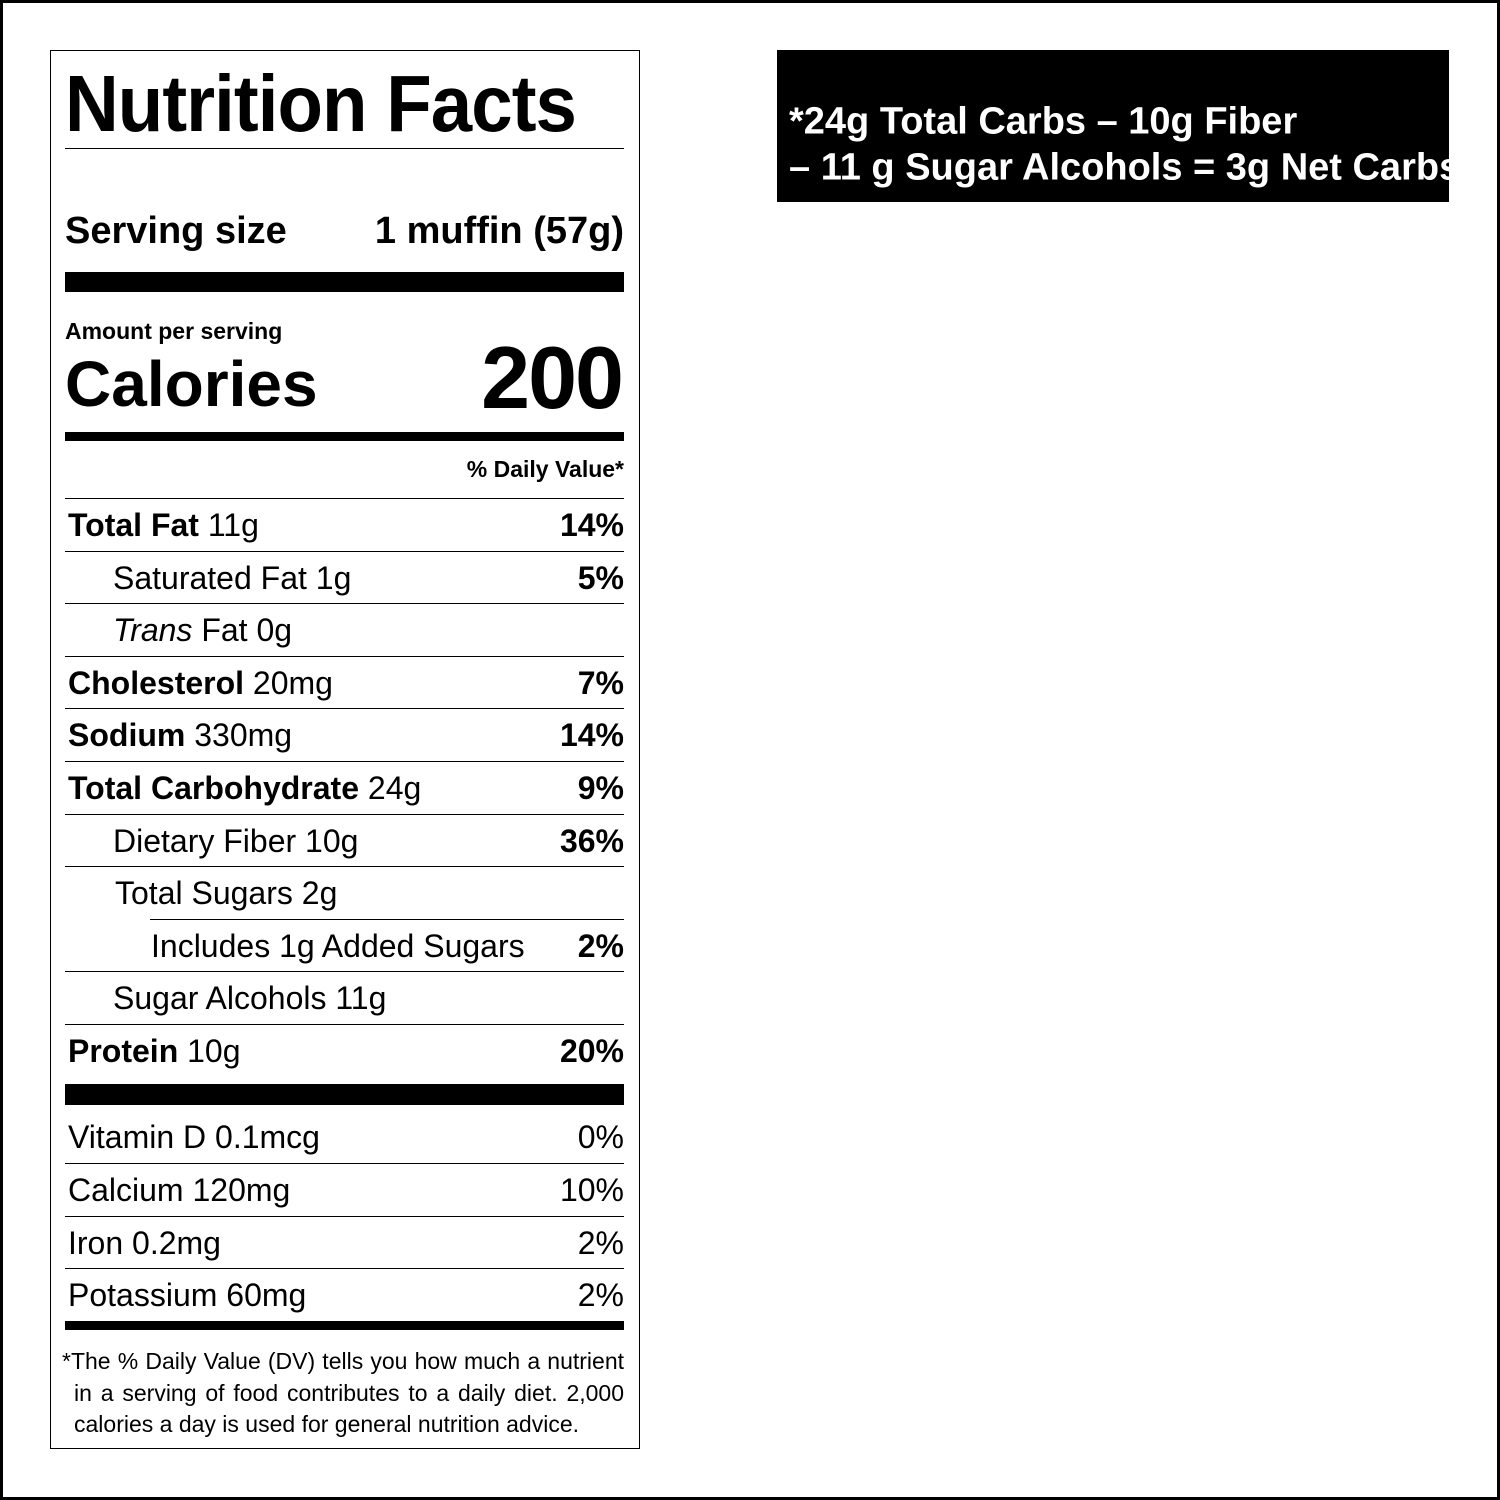 The height and width of the screenshot is (1500, 1500). What do you see at coordinates (591, 1189) in the screenshot?
I see `vitamin-daily-value: 10%` at bounding box center [591, 1189].